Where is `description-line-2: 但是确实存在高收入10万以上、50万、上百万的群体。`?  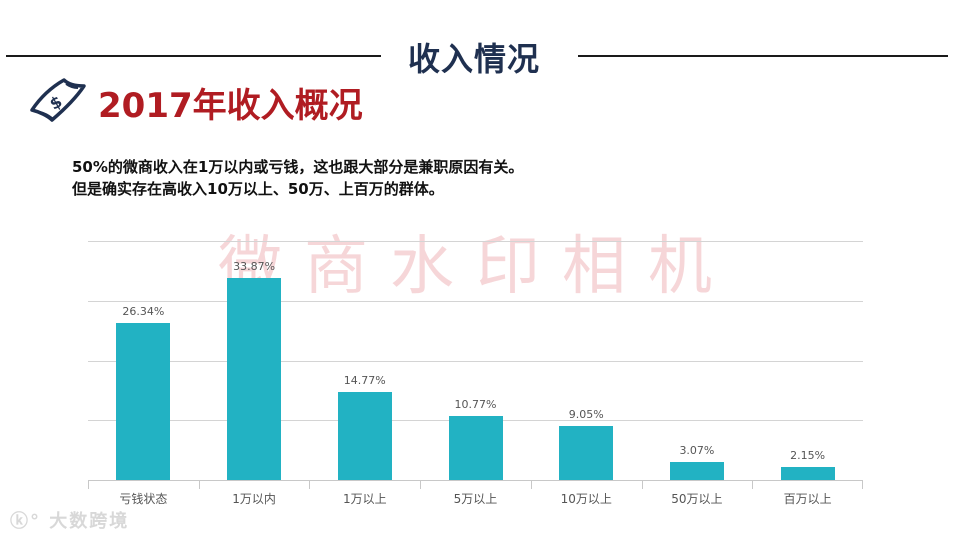
description-line-2: 但是确实存在高收入10万以上、50万、上百万的群体。 is located at coordinates (258, 189).